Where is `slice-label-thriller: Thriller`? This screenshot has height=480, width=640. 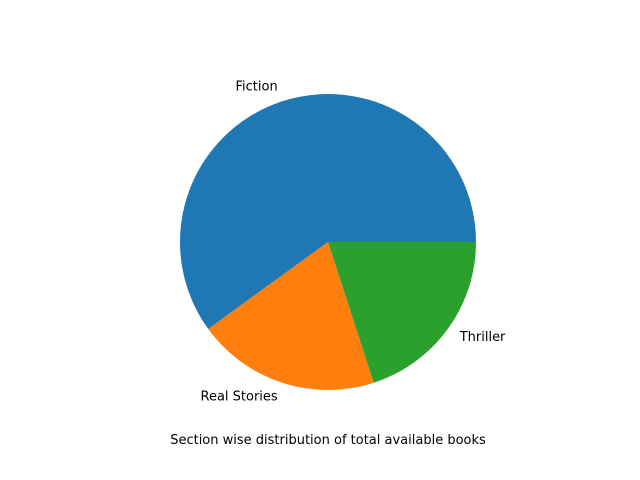
slice-label-thriller: Thriller is located at coordinates (482, 337).